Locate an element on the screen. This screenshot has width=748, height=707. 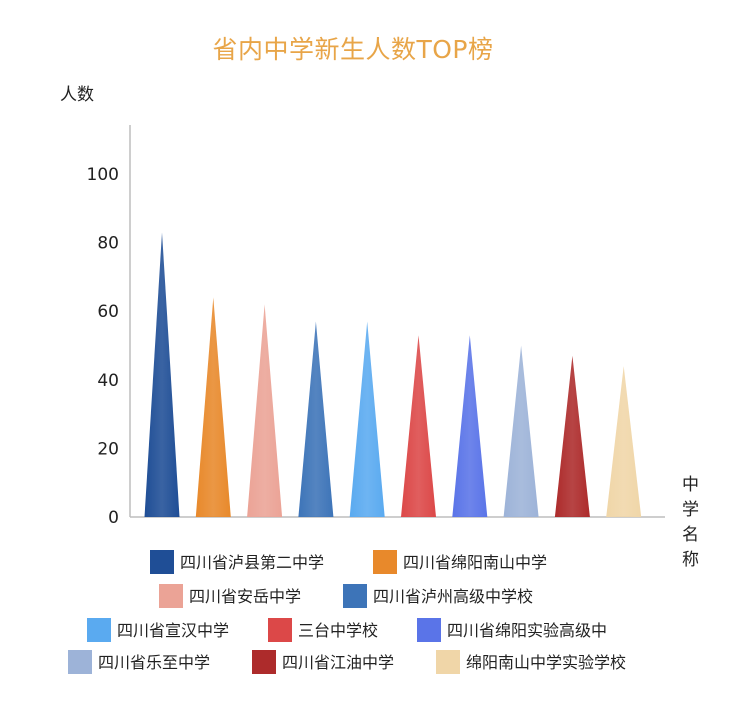
legend-label: 绵阳南山中学实验学校 is located at coordinates (546, 662).